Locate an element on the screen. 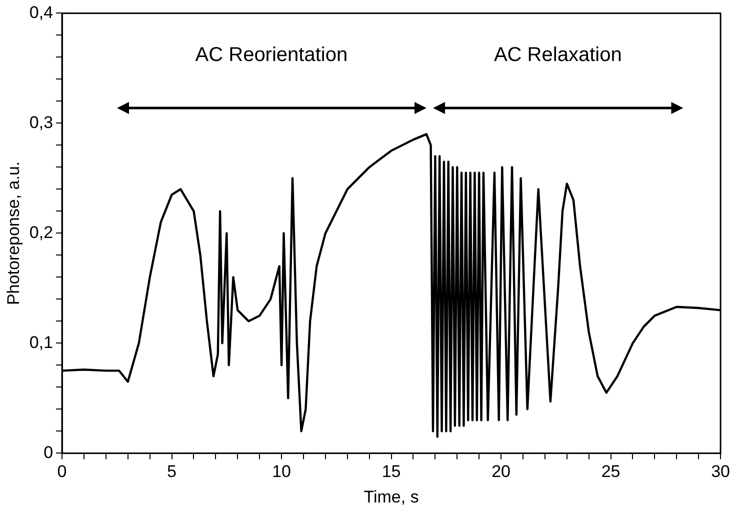  x-axis-title: Time, s is located at coordinates (391, 496).